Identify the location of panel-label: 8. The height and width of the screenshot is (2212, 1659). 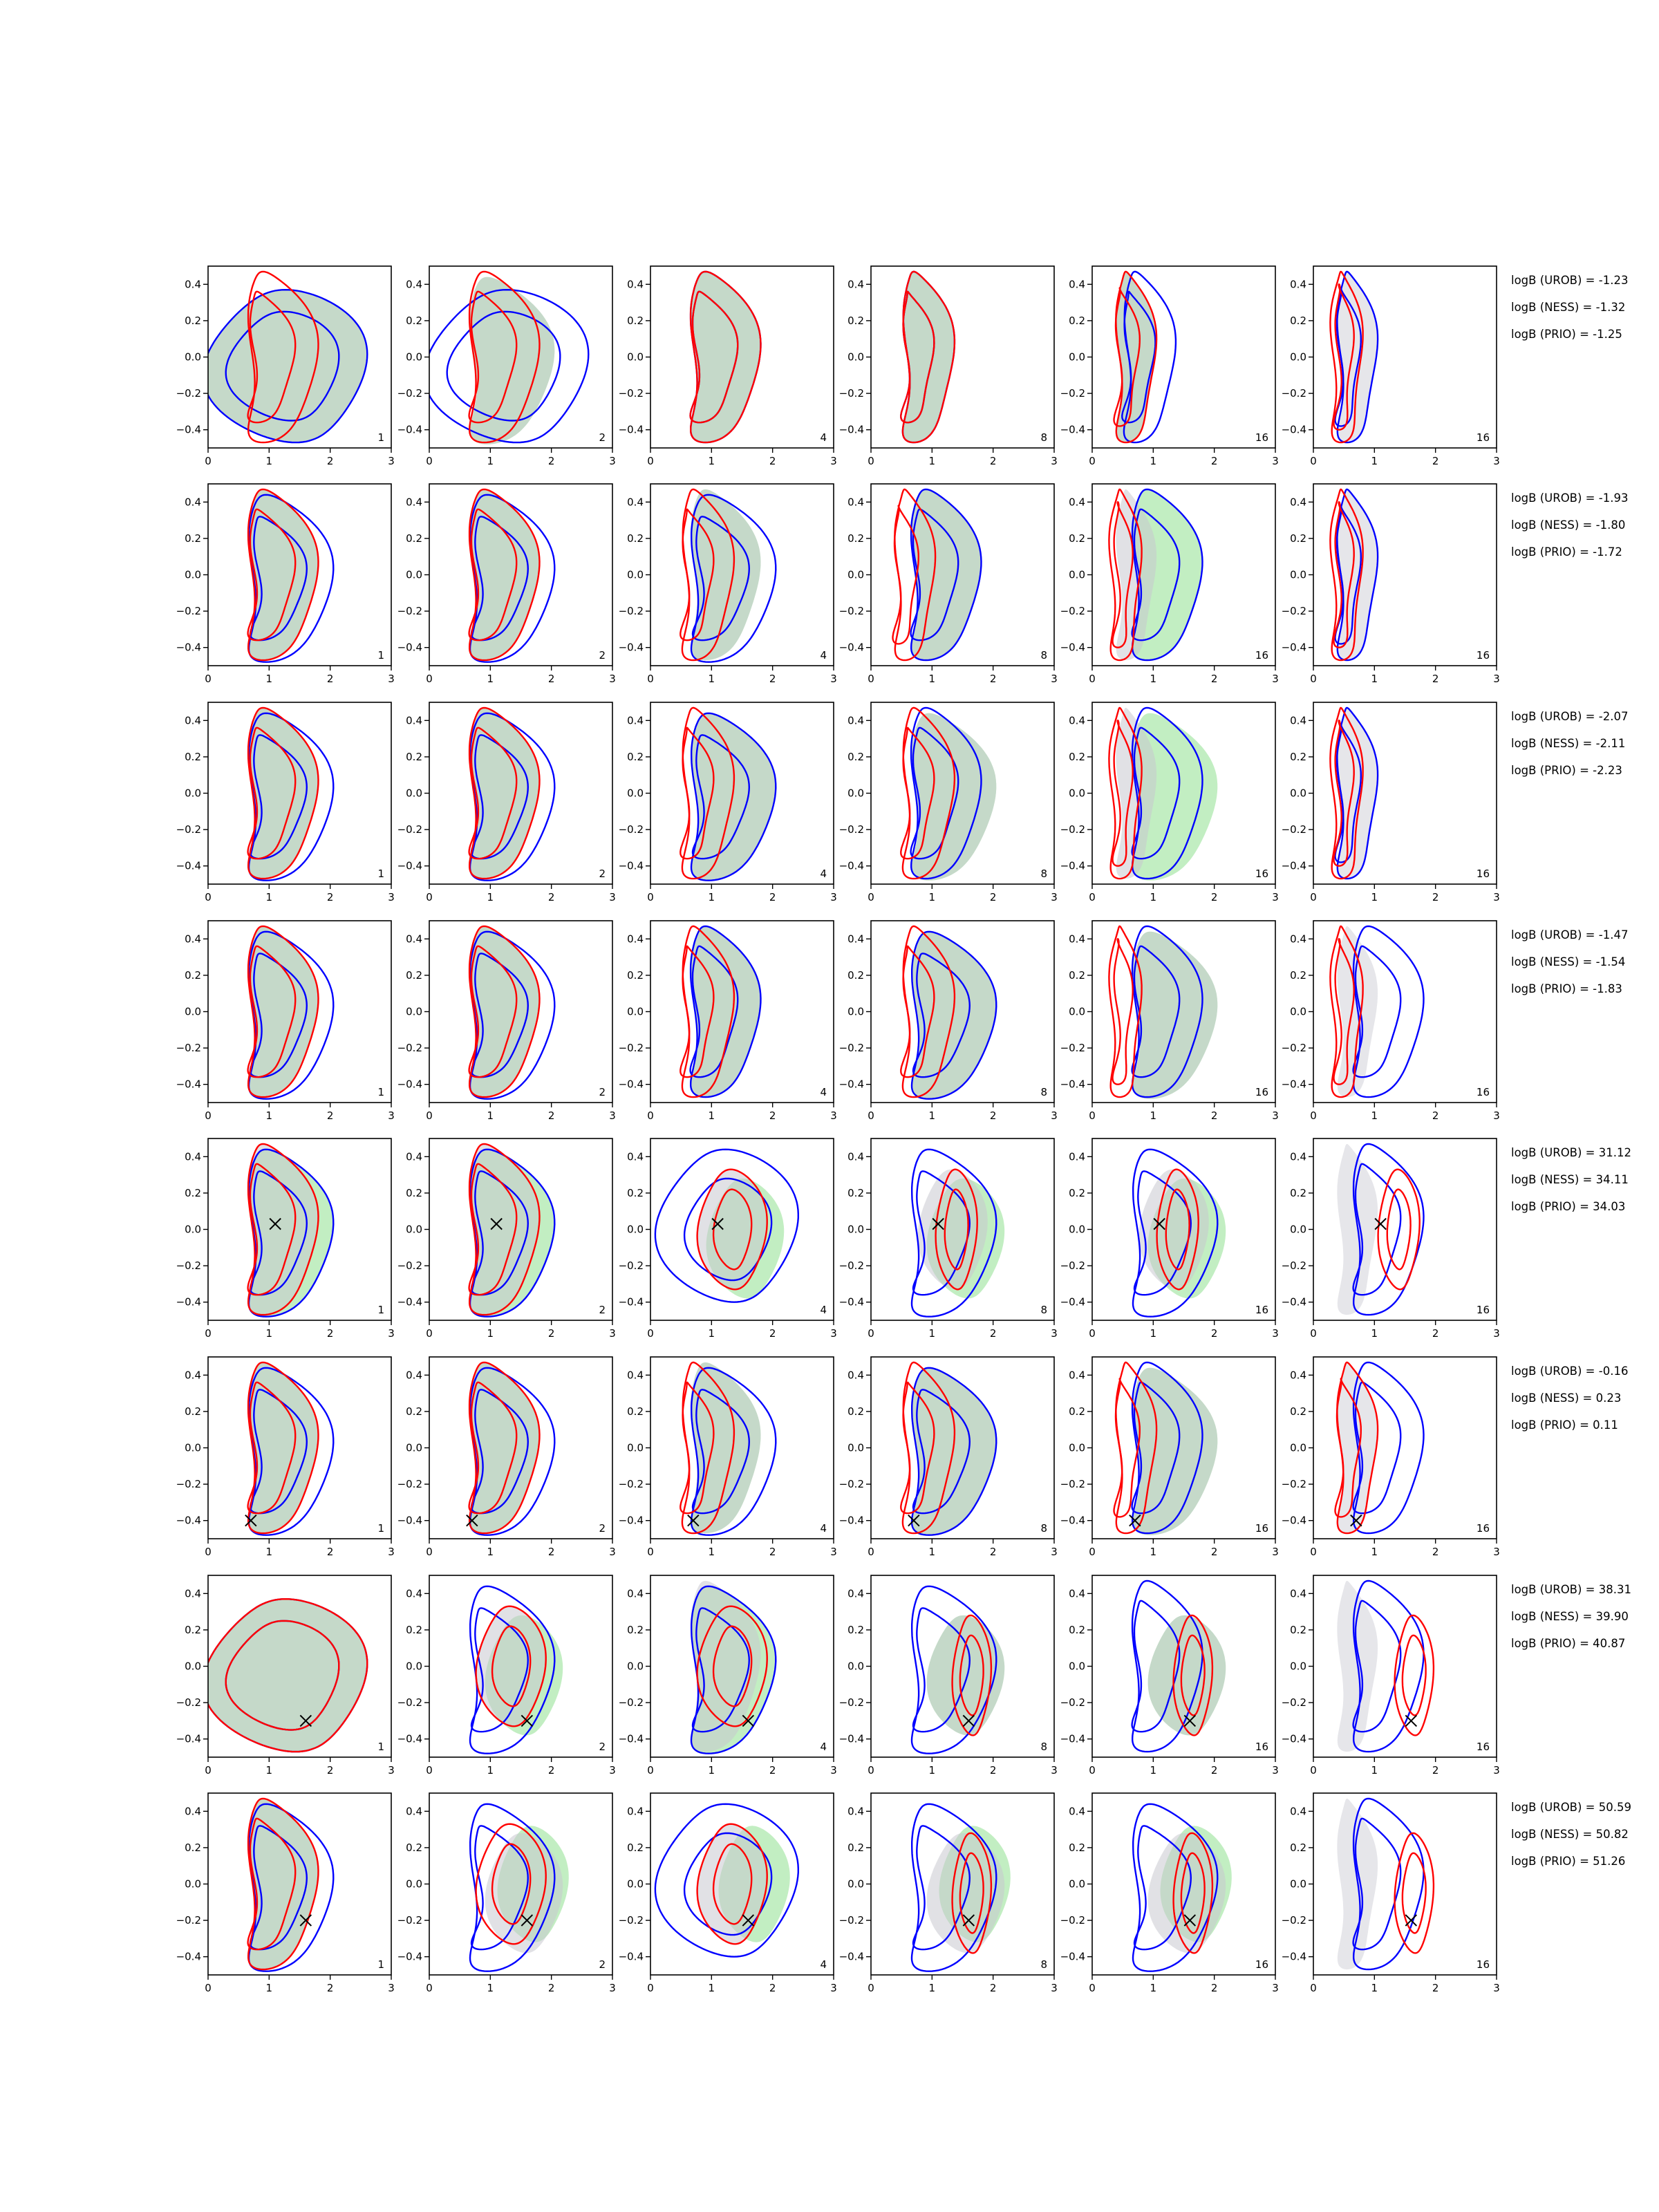
(1043, 1747).